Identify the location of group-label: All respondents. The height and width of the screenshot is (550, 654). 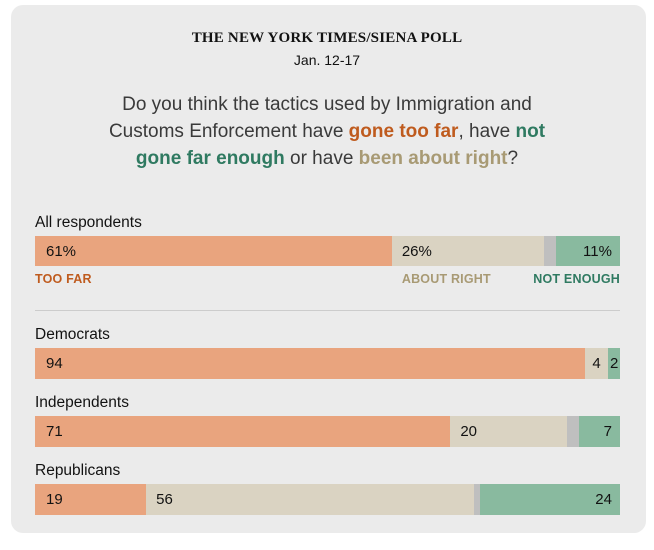
(88, 222).